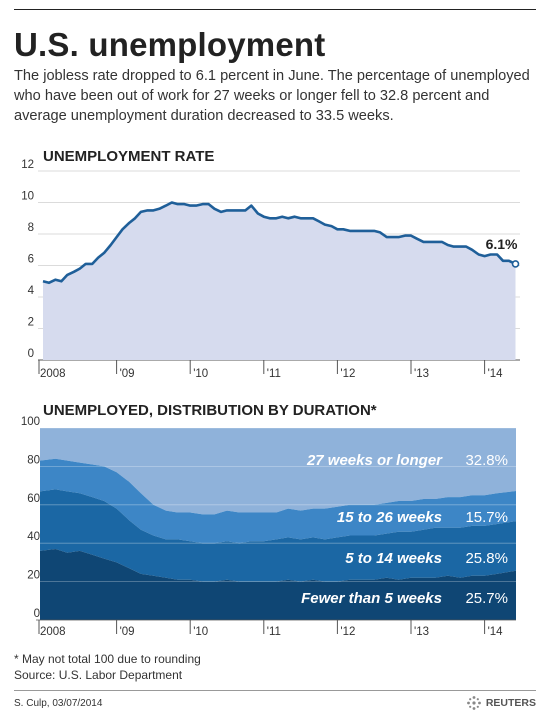 The width and height of the screenshot is (550, 718). I want to click on rate-x-tick: '09, so click(127, 374).